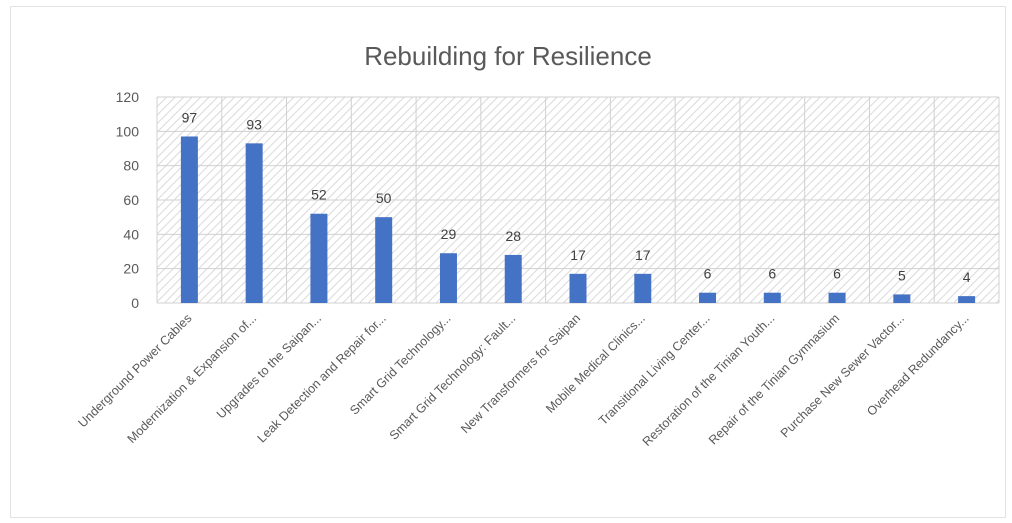 This screenshot has width=1012, height=523. I want to click on y-tick-label: 0, so click(135, 303).